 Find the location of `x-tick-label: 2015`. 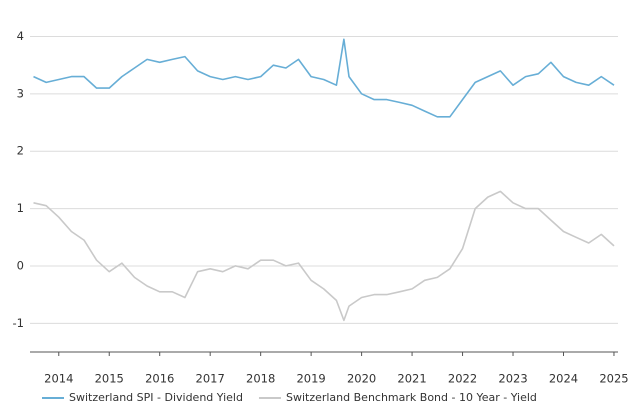

x-tick-label: 2015 is located at coordinates (109, 379).